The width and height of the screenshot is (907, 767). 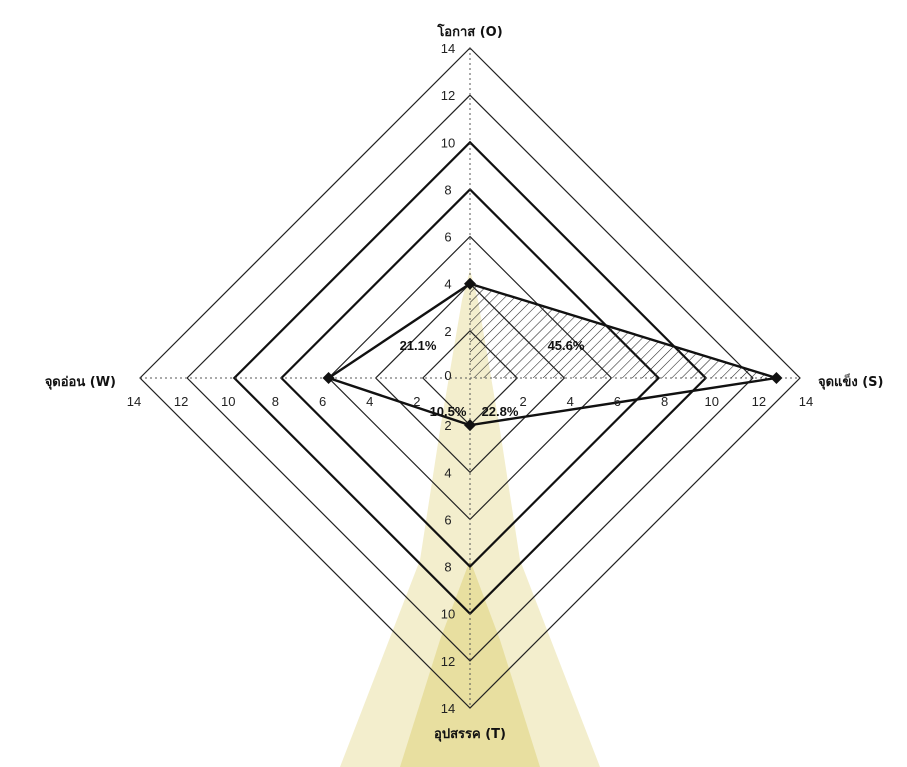 I want to click on tick-label-up-4: 4, so click(x=447, y=284).